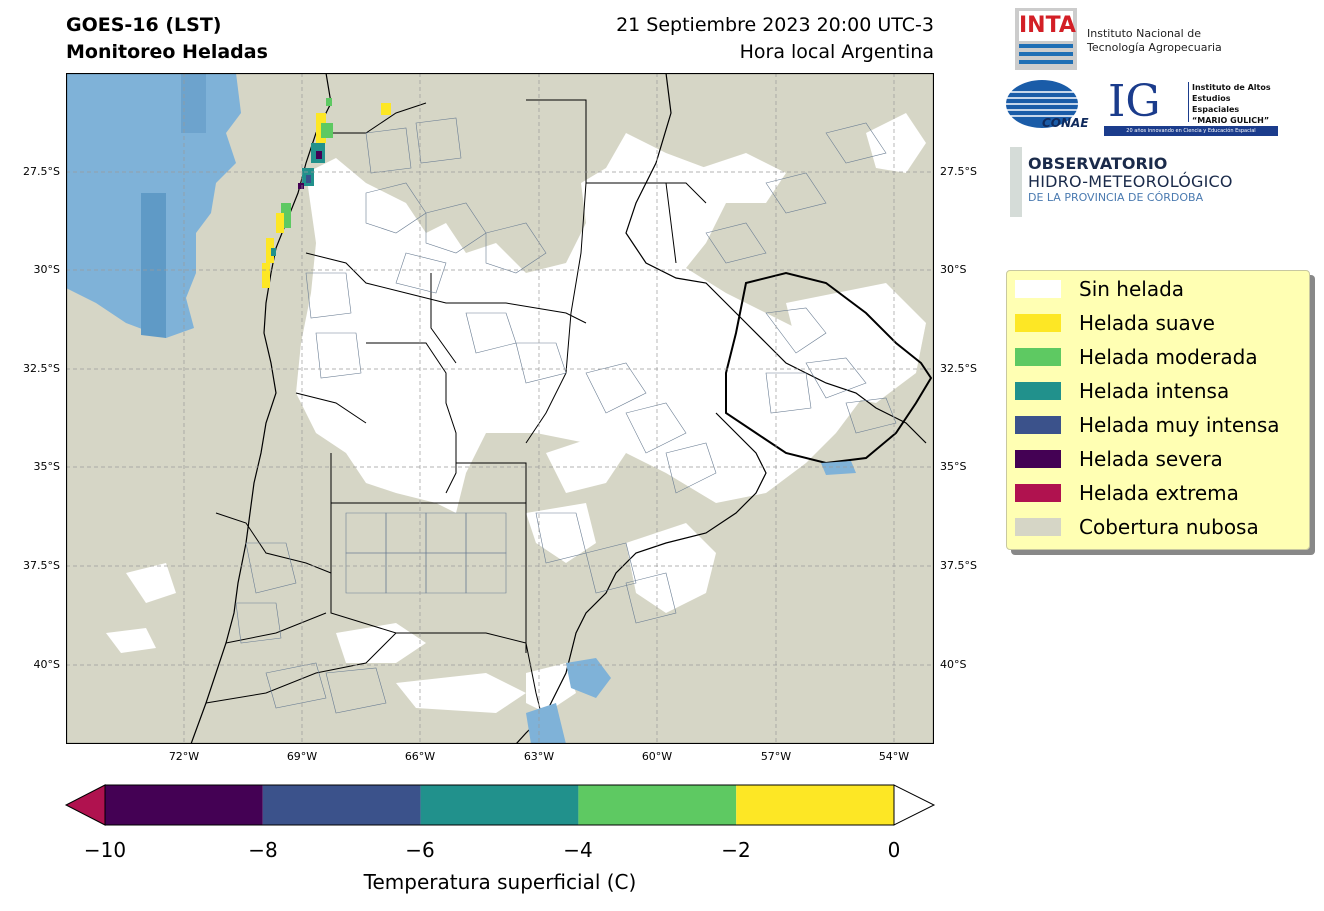  I want to click on lon-tick: 72°W, so click(184, 756).